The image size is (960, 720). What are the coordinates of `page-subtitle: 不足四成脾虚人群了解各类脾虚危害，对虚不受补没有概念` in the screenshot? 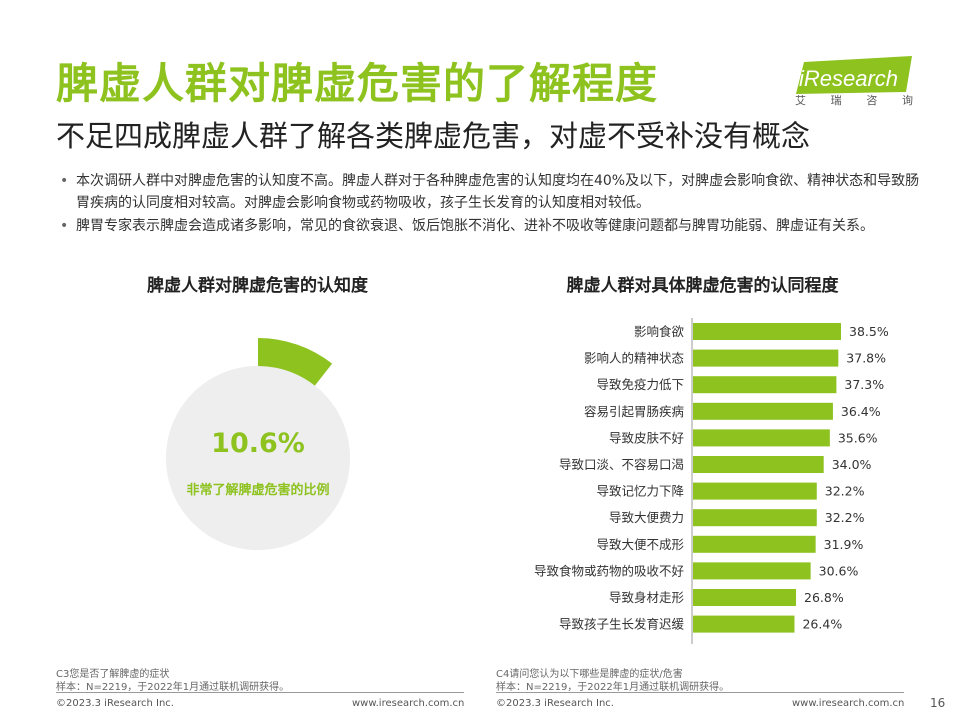 It's located at (433, 136).